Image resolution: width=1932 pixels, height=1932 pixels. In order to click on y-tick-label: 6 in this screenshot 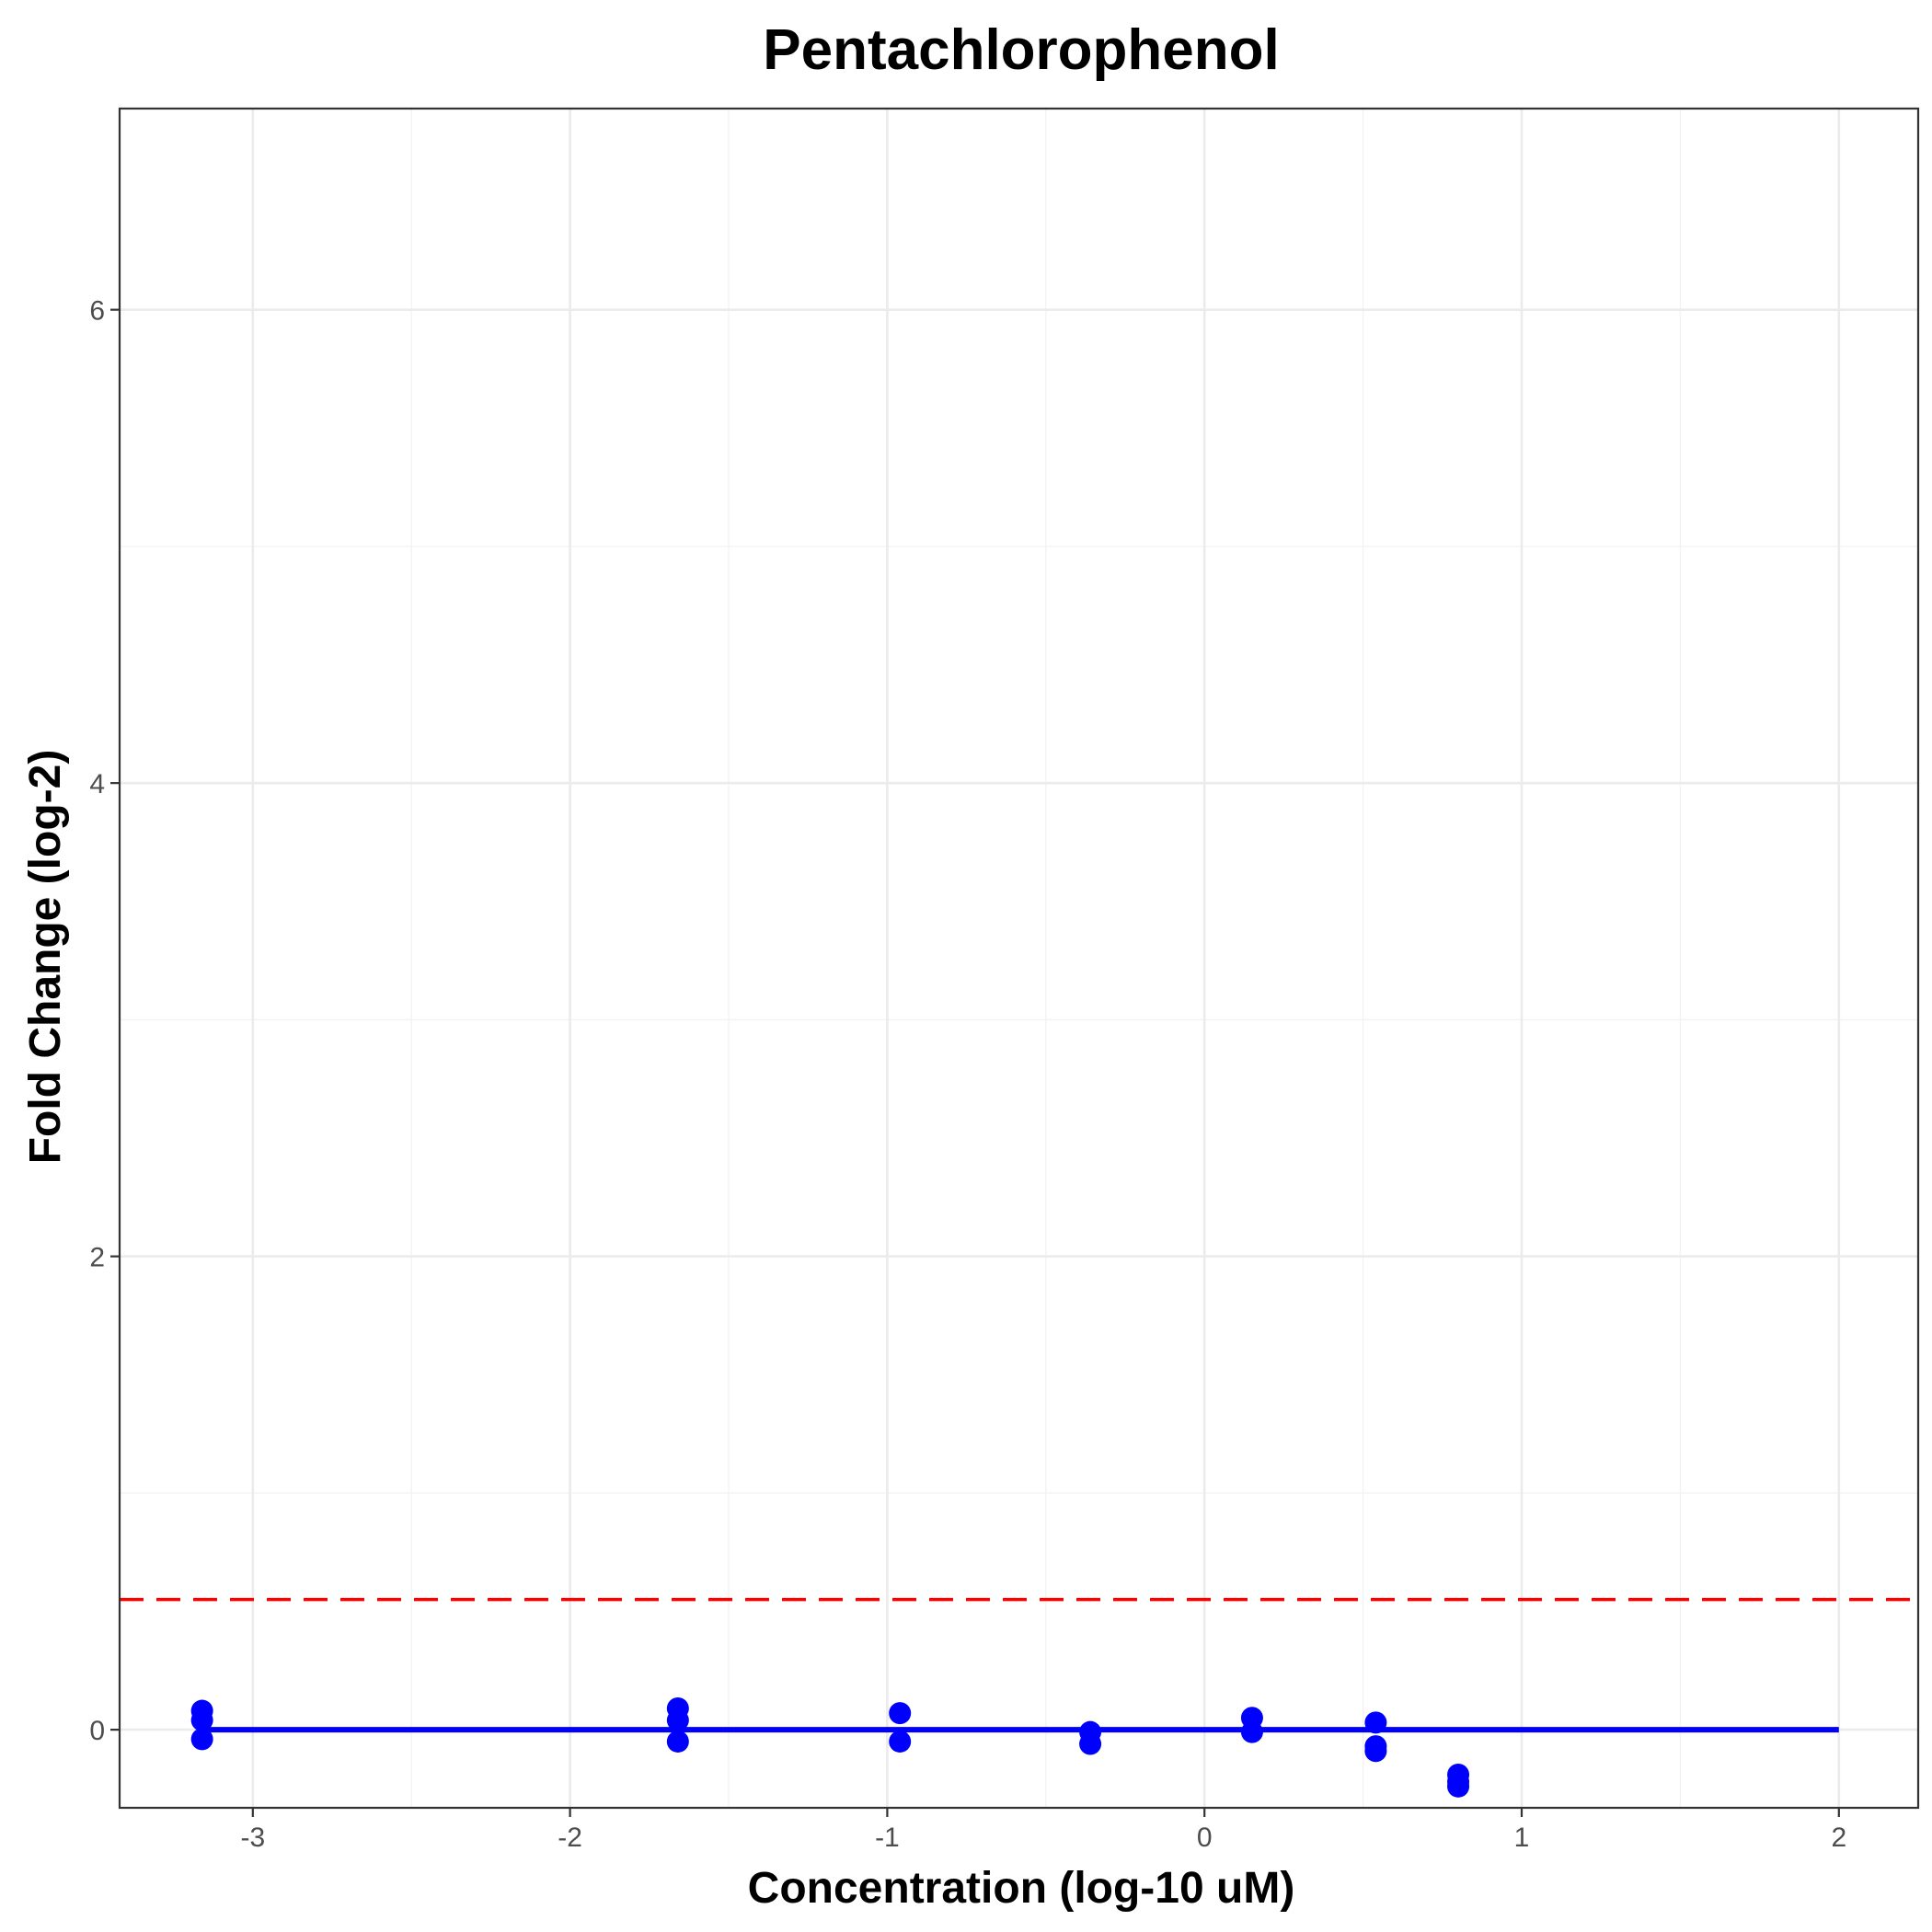, I will do `click(97, 311)`.